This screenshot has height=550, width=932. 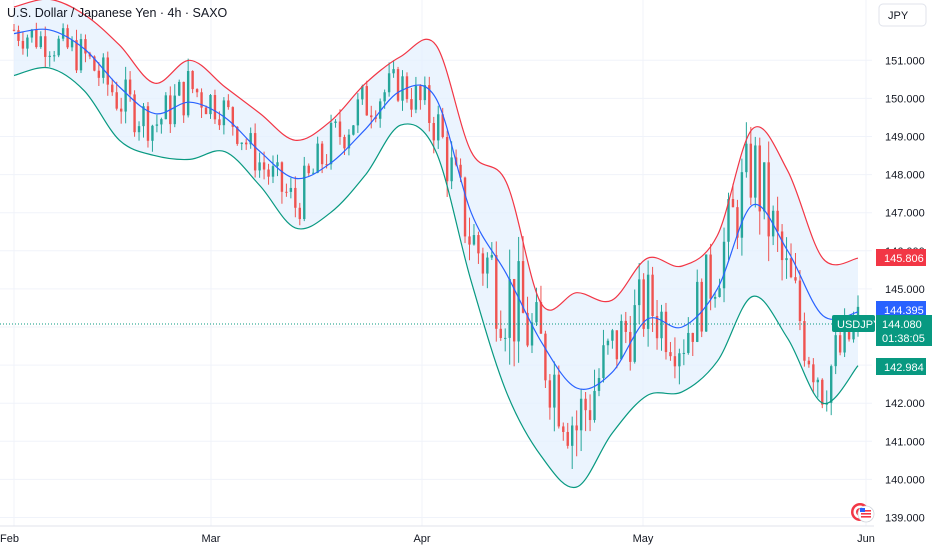 I want to click on symbol-badge: USDJPY, so click(x=856, y=323).